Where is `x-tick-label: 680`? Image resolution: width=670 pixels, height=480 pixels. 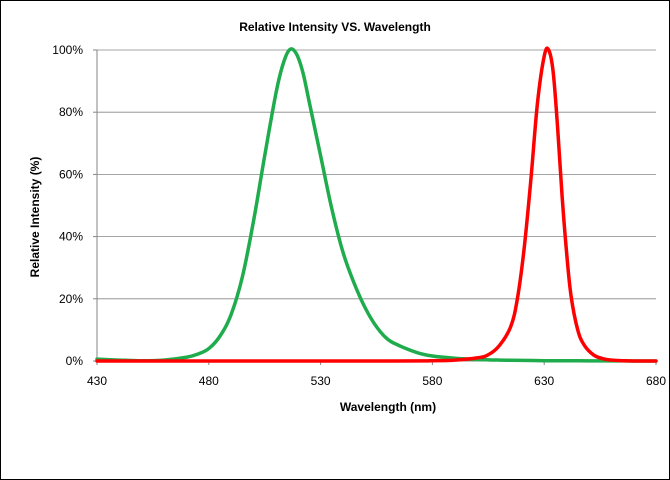
x-tick-label: 680 is located at coordinates (656, 381).